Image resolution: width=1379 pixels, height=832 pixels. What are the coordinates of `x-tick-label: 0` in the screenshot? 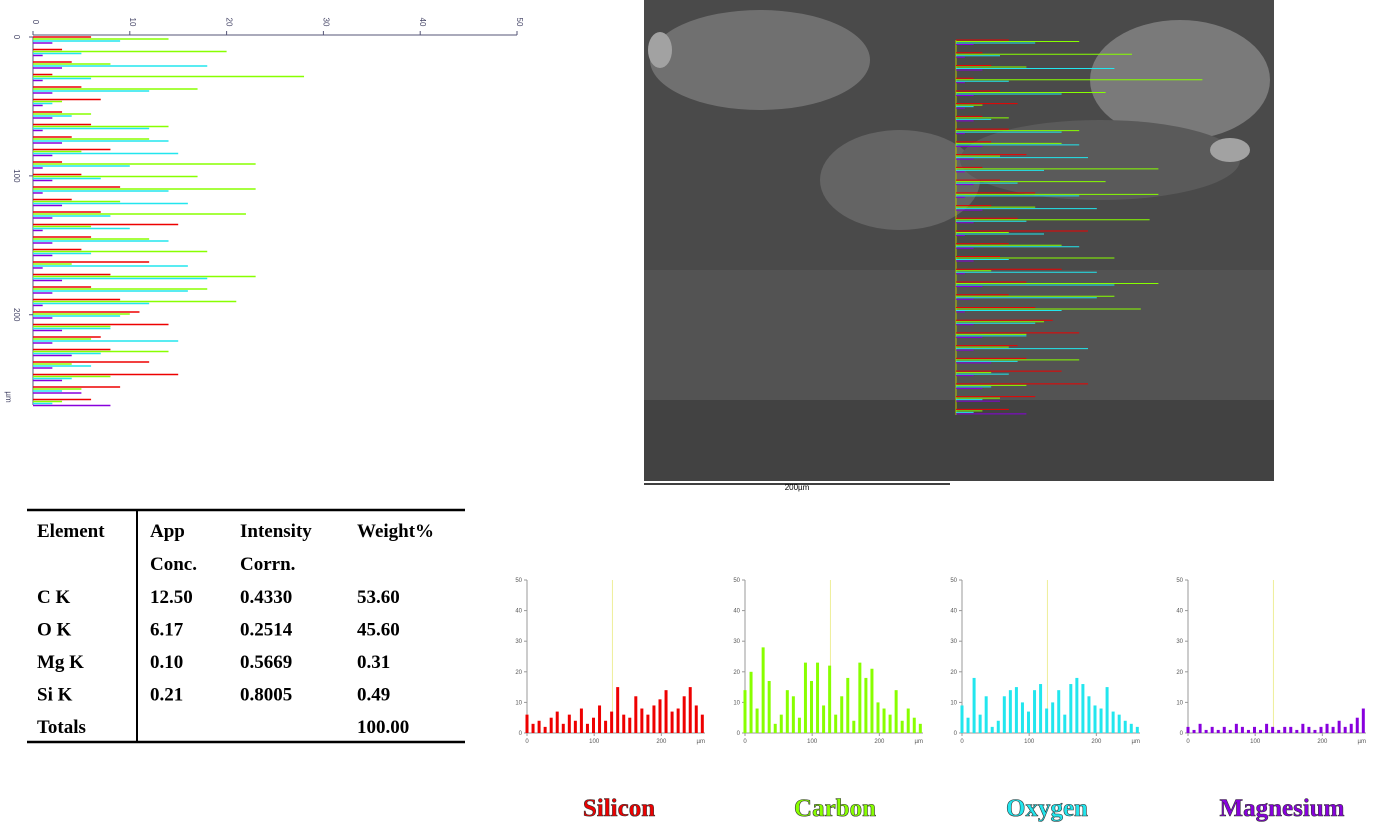 It's located at (35, 22).